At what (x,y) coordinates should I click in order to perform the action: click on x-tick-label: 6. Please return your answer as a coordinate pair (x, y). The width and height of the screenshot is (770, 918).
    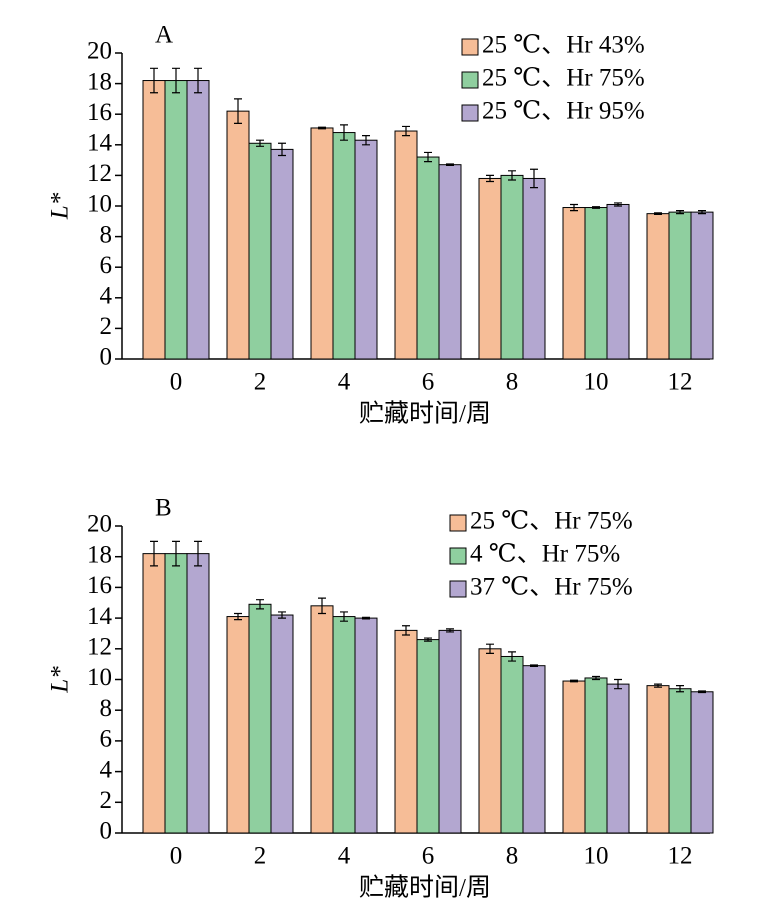
    Looking at the image, I should click on (428, 856).